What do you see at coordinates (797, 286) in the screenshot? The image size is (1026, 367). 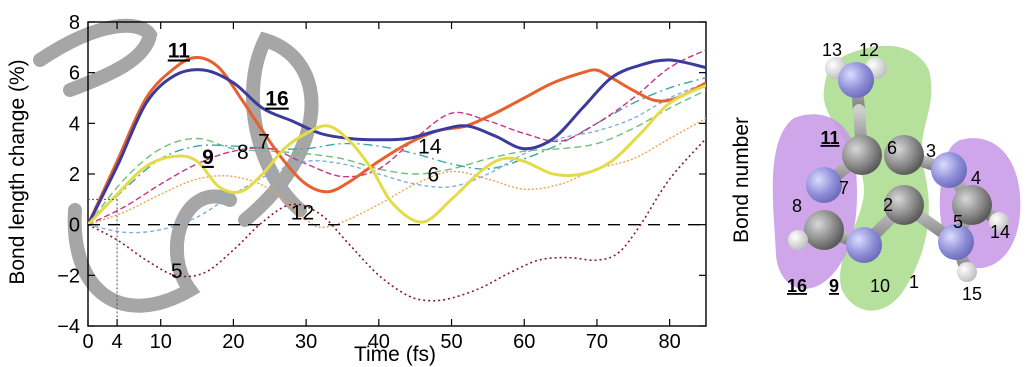 I see `bond-label-16: 16` at bounding box center [797, 286].